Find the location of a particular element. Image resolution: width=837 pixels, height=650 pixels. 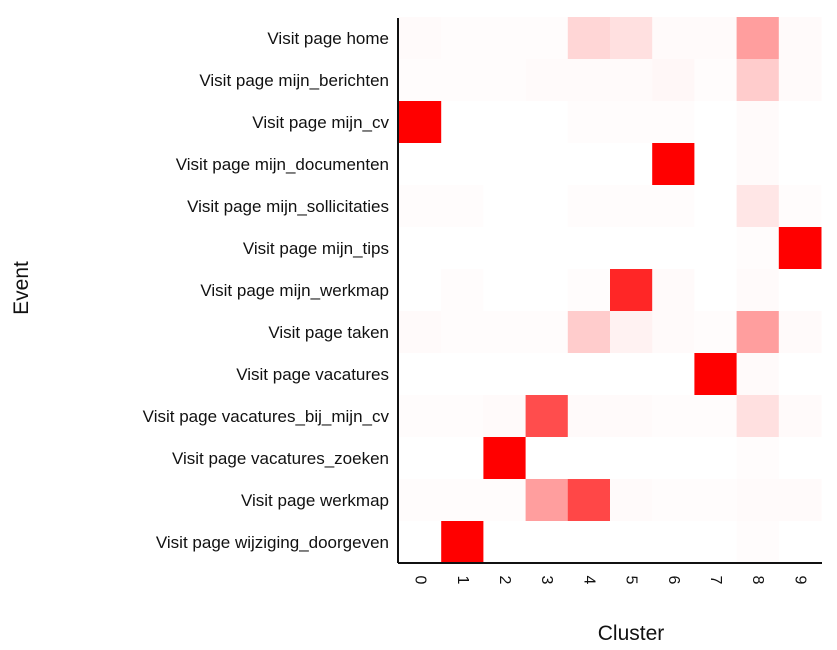

row-label: Visit page vacatures_zoeken is located at coordinates (280, 458).